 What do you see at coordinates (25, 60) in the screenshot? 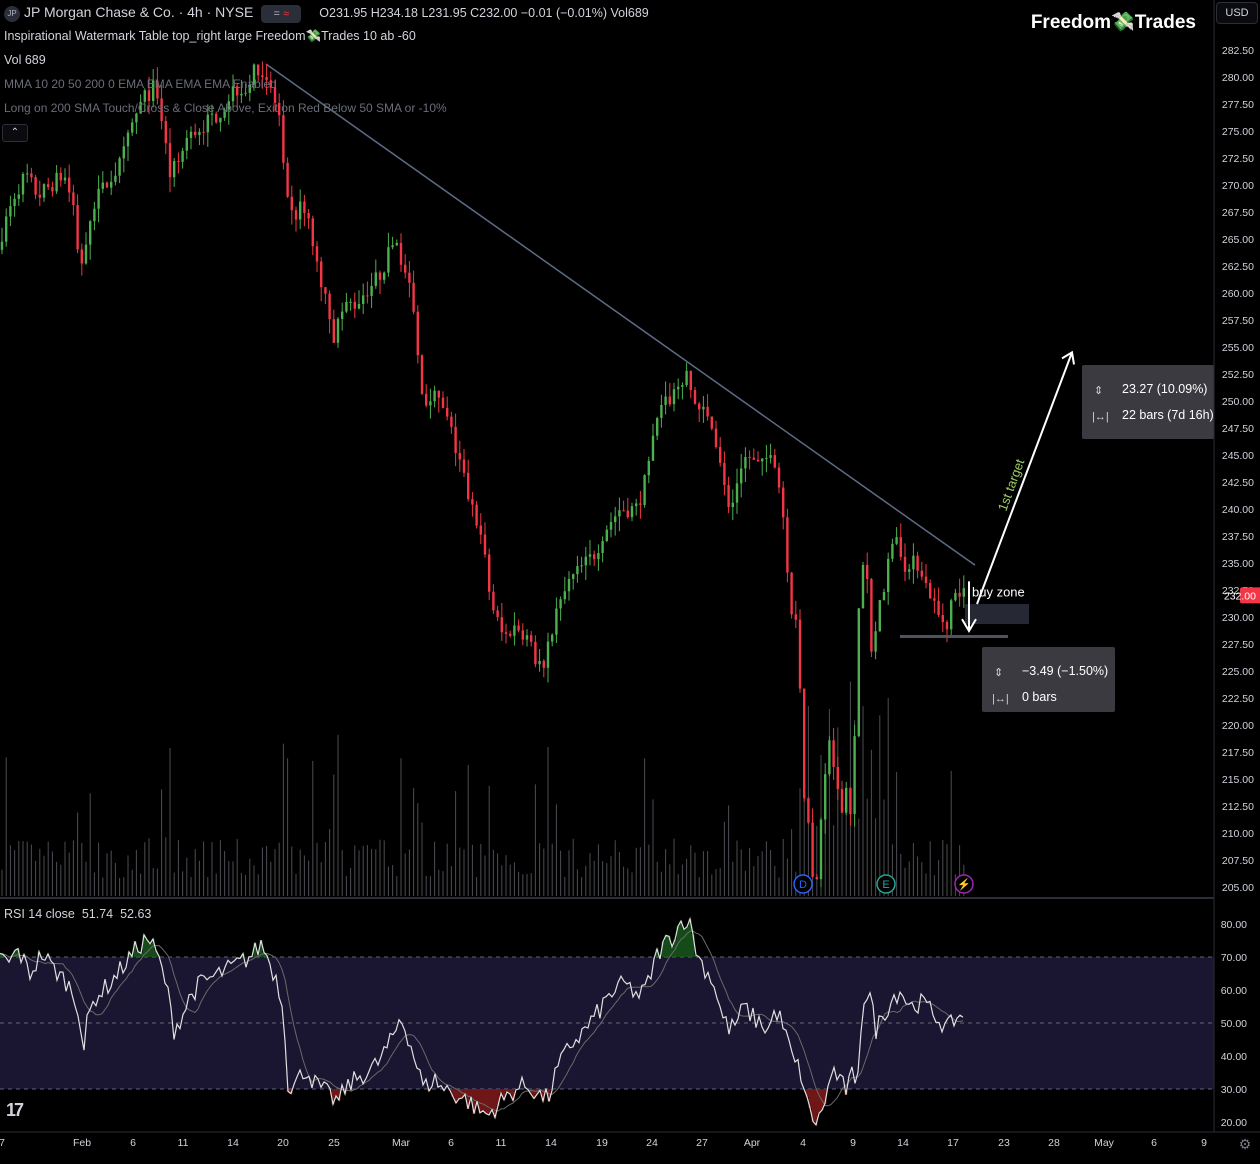
I see `volume-label: Vol 689` at bounding box center [25, 60].